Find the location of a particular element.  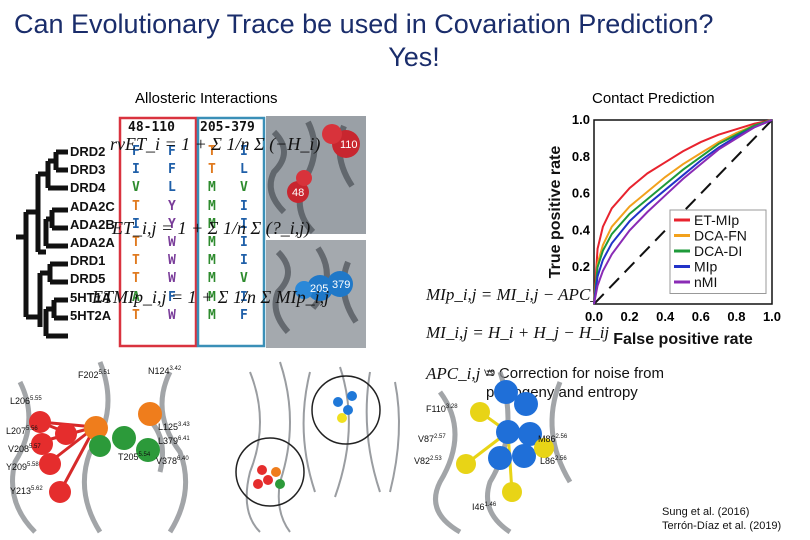

equation-et-pair: ET_i,j = 1 + Σ 1/n Σ (?_i,j) is located at coordinates (211, 228).